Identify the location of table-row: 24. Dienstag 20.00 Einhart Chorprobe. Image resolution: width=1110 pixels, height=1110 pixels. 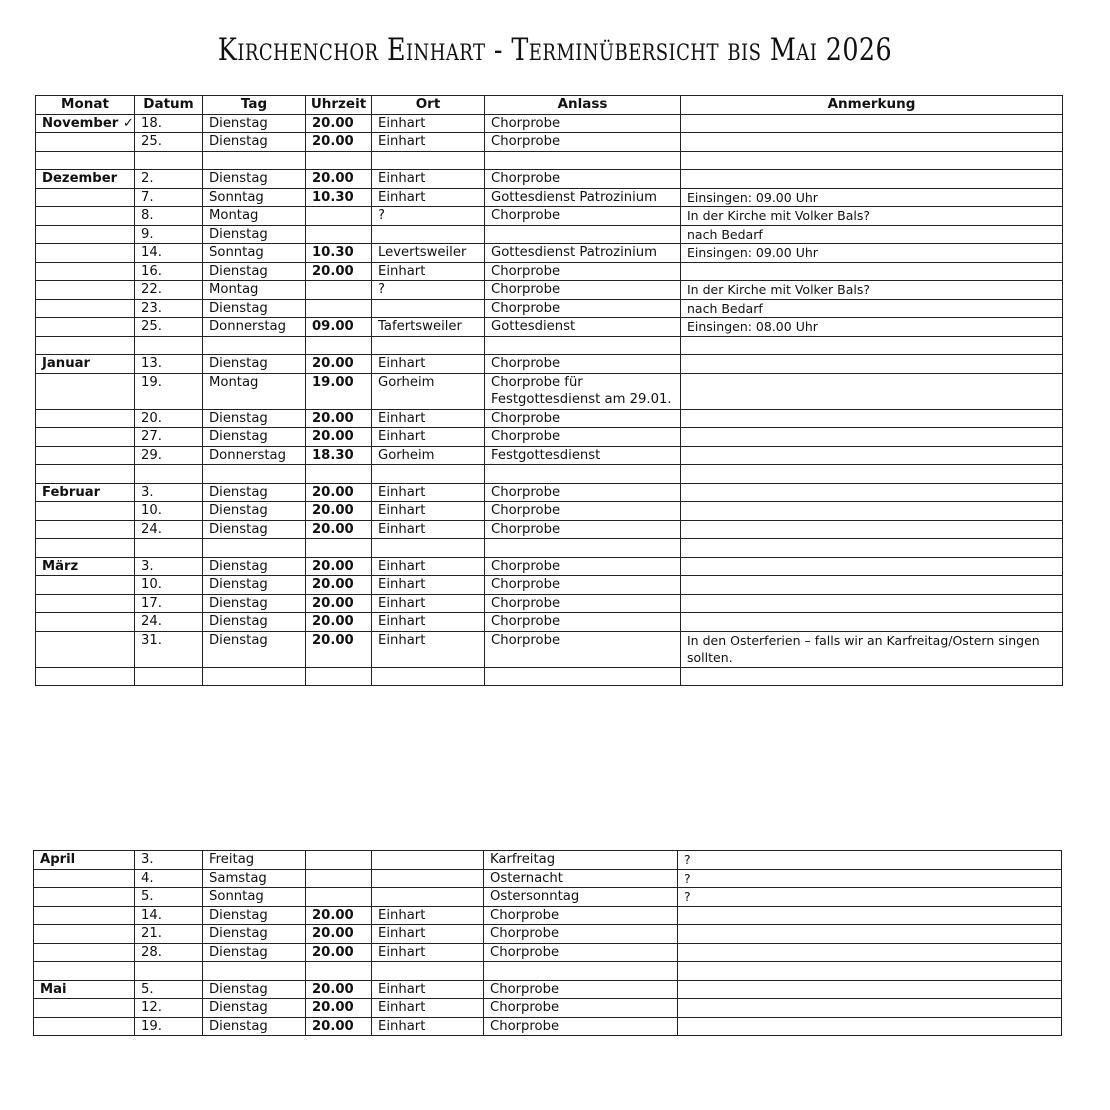
(549, 622).